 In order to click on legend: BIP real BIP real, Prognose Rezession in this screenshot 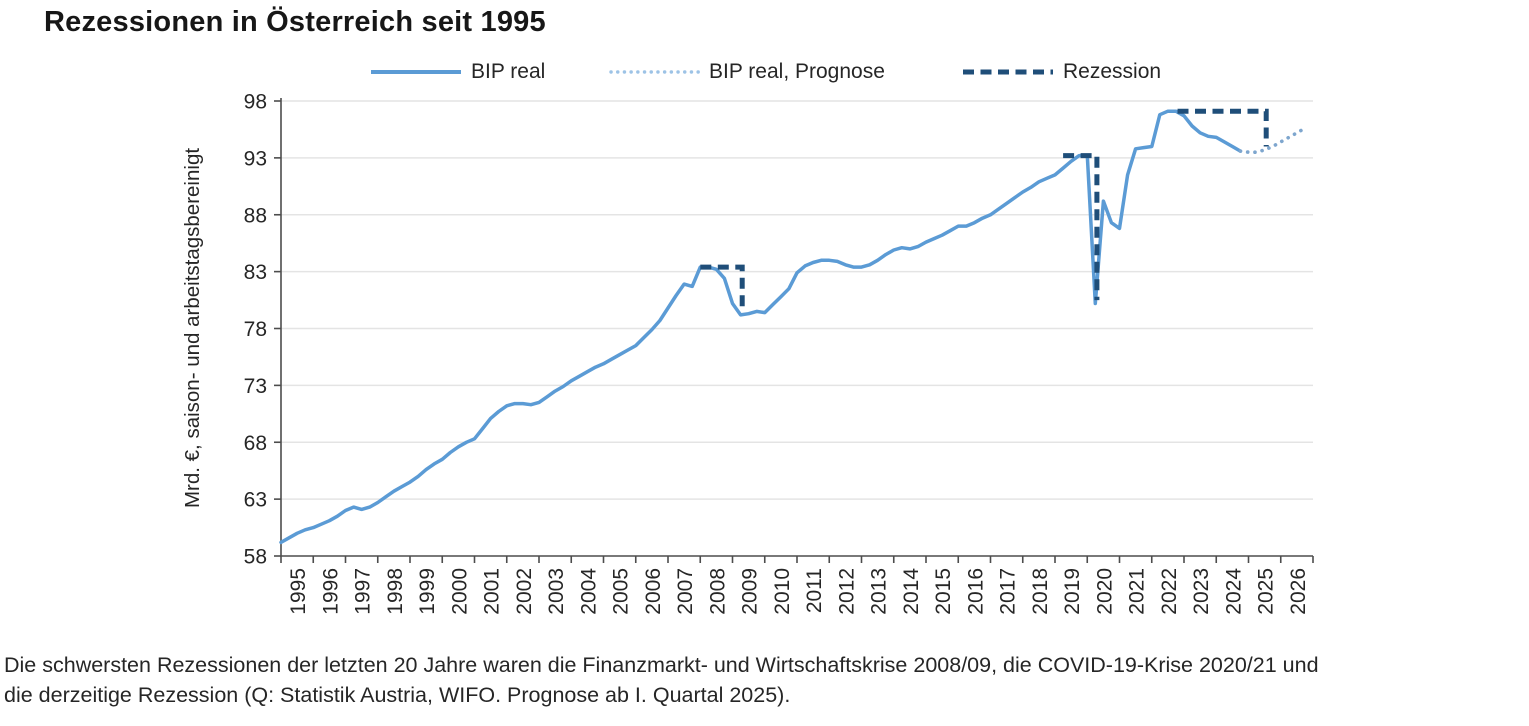, I will do `click(764, 75)`.